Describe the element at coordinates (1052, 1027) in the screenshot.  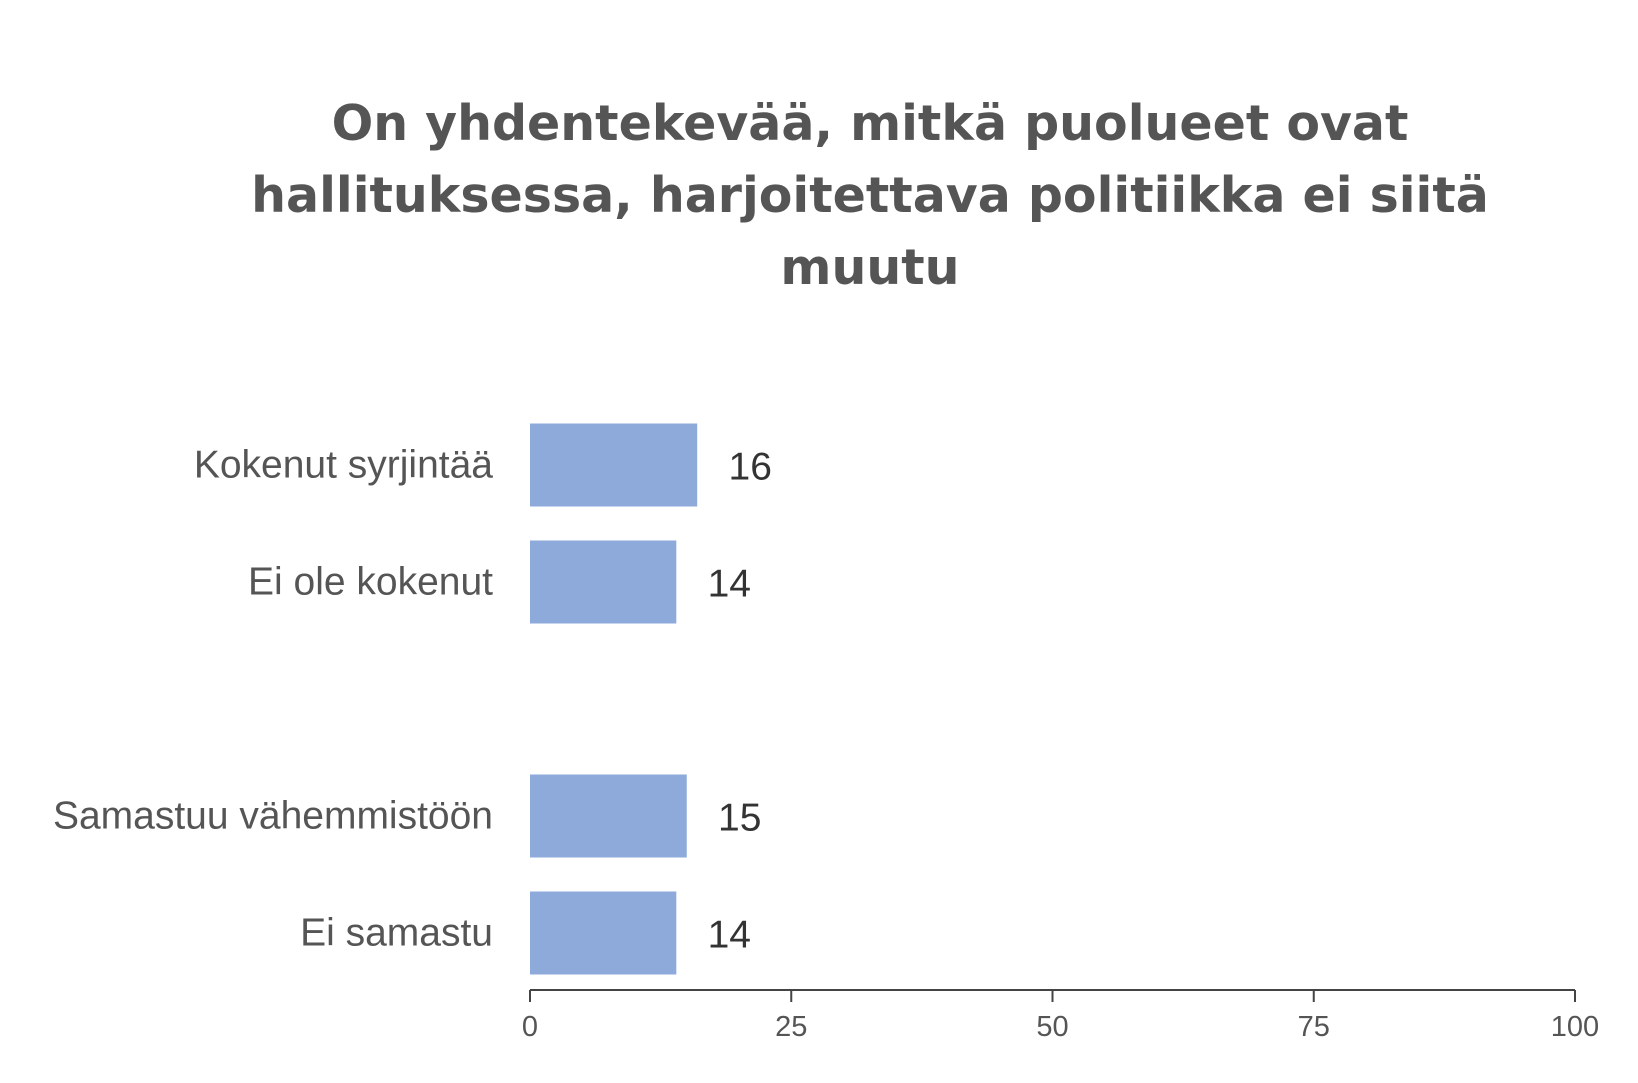
I see `x-tick-label: 50` at that location.